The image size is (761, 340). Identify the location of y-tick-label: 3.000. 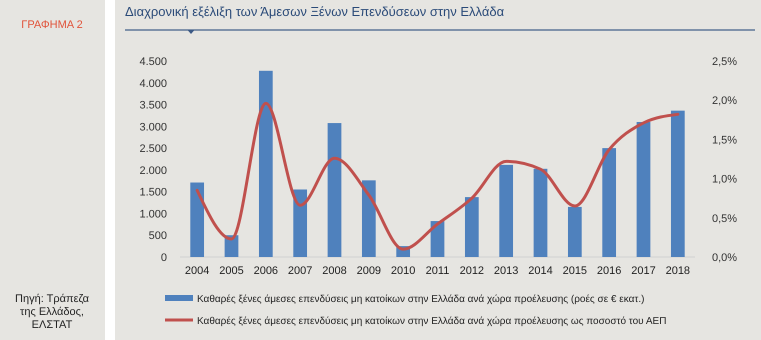
(153, 127).